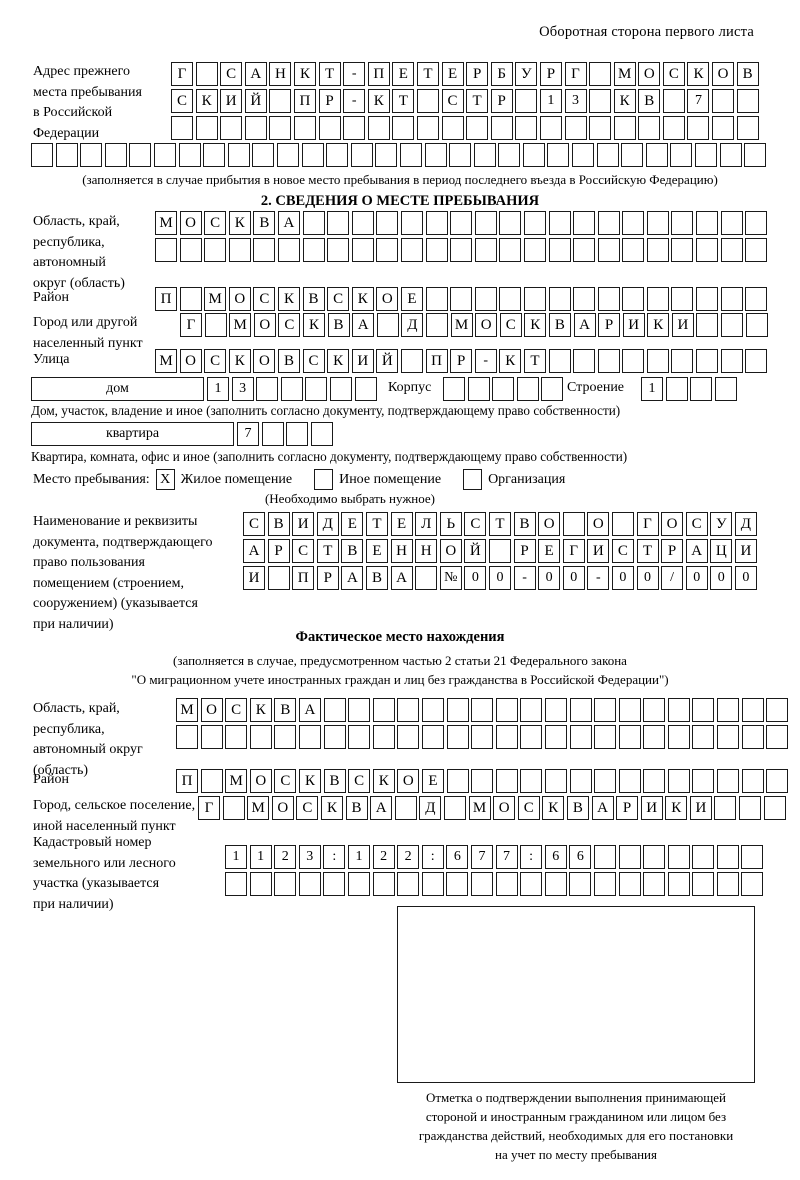  What do you see at coordinates (304, 101) in the screenshot?
I see `char-cell: П` at bounding box center [304, 101].